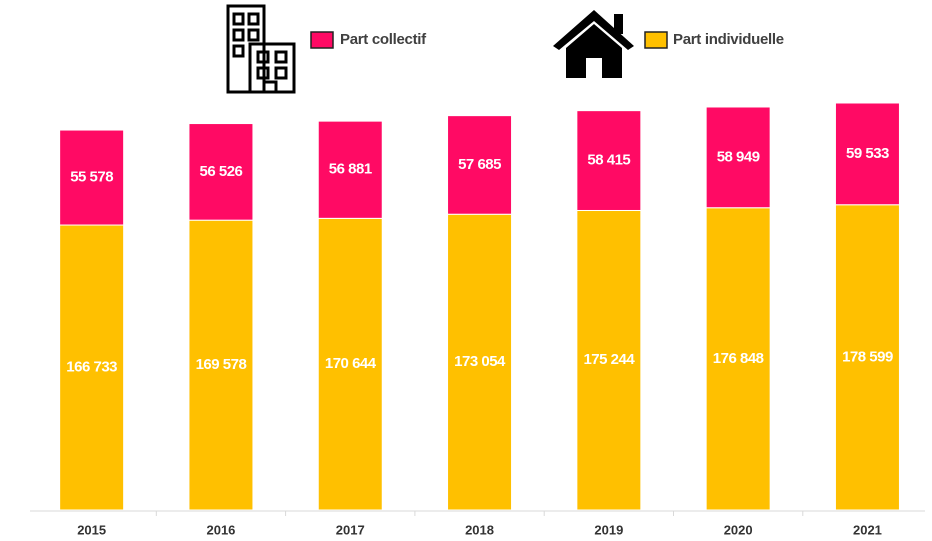  I want to click on data-label: 55 578, so click(91, 177).